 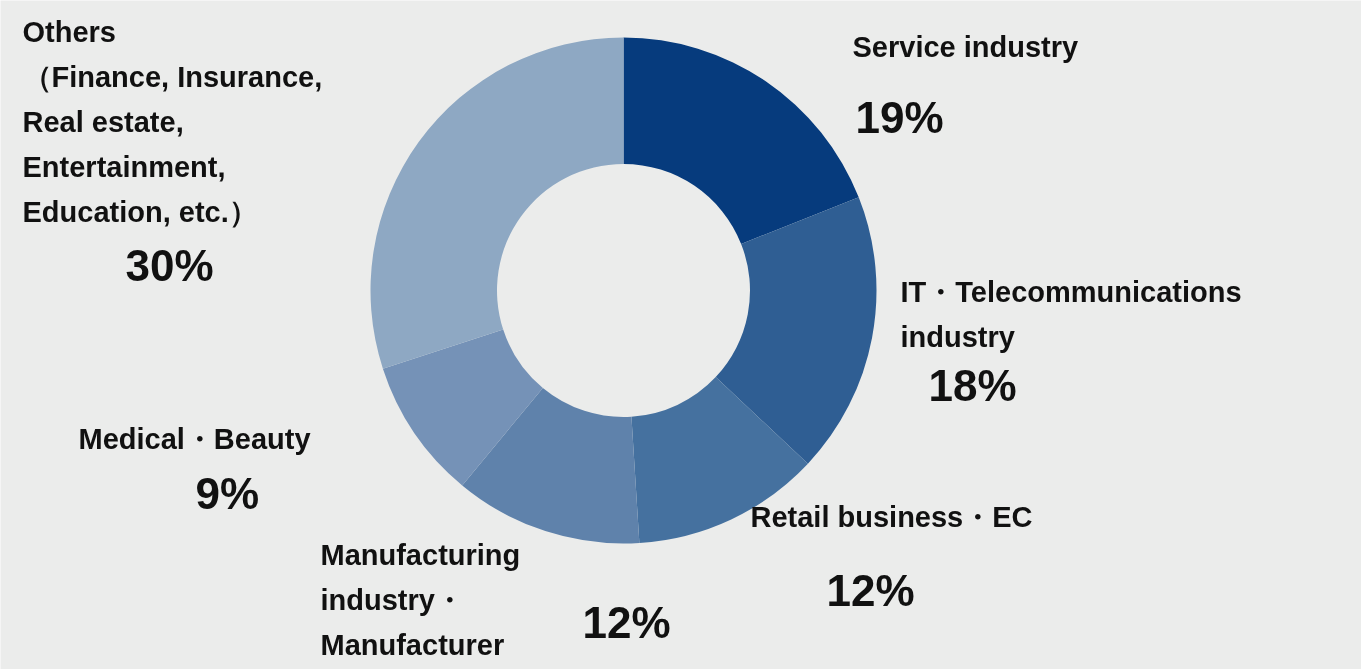 What do you see at coordinates (172, 121) in the screenshot?
I see `slice-label: Others （Finance, Insurance, Real estate, Entertainment, Education, etc.）` at bounding box center [172, 121].